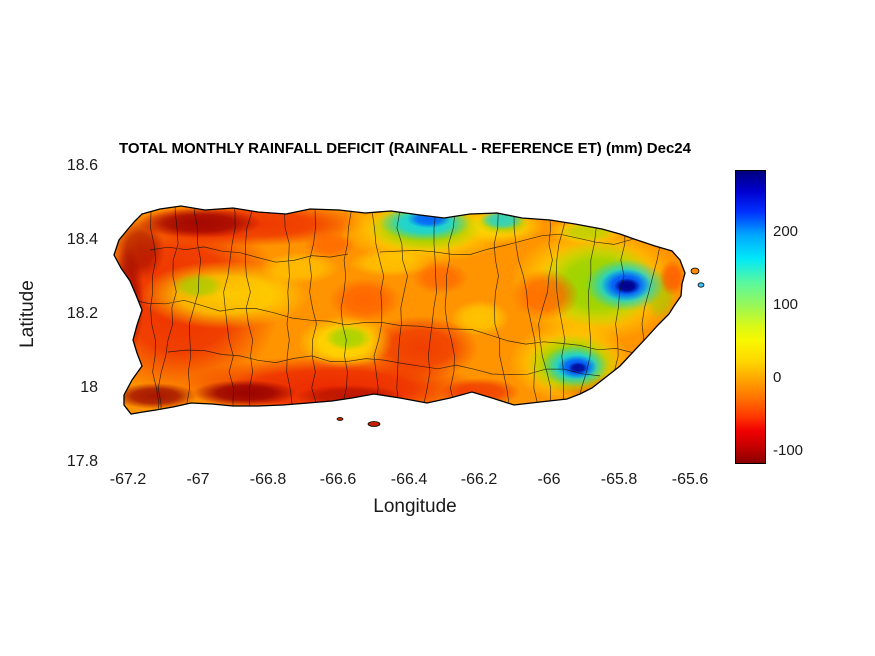 This screenshot has height=656, width=875. I want to click on x-tick-label: -67.2, so click(128, 479).